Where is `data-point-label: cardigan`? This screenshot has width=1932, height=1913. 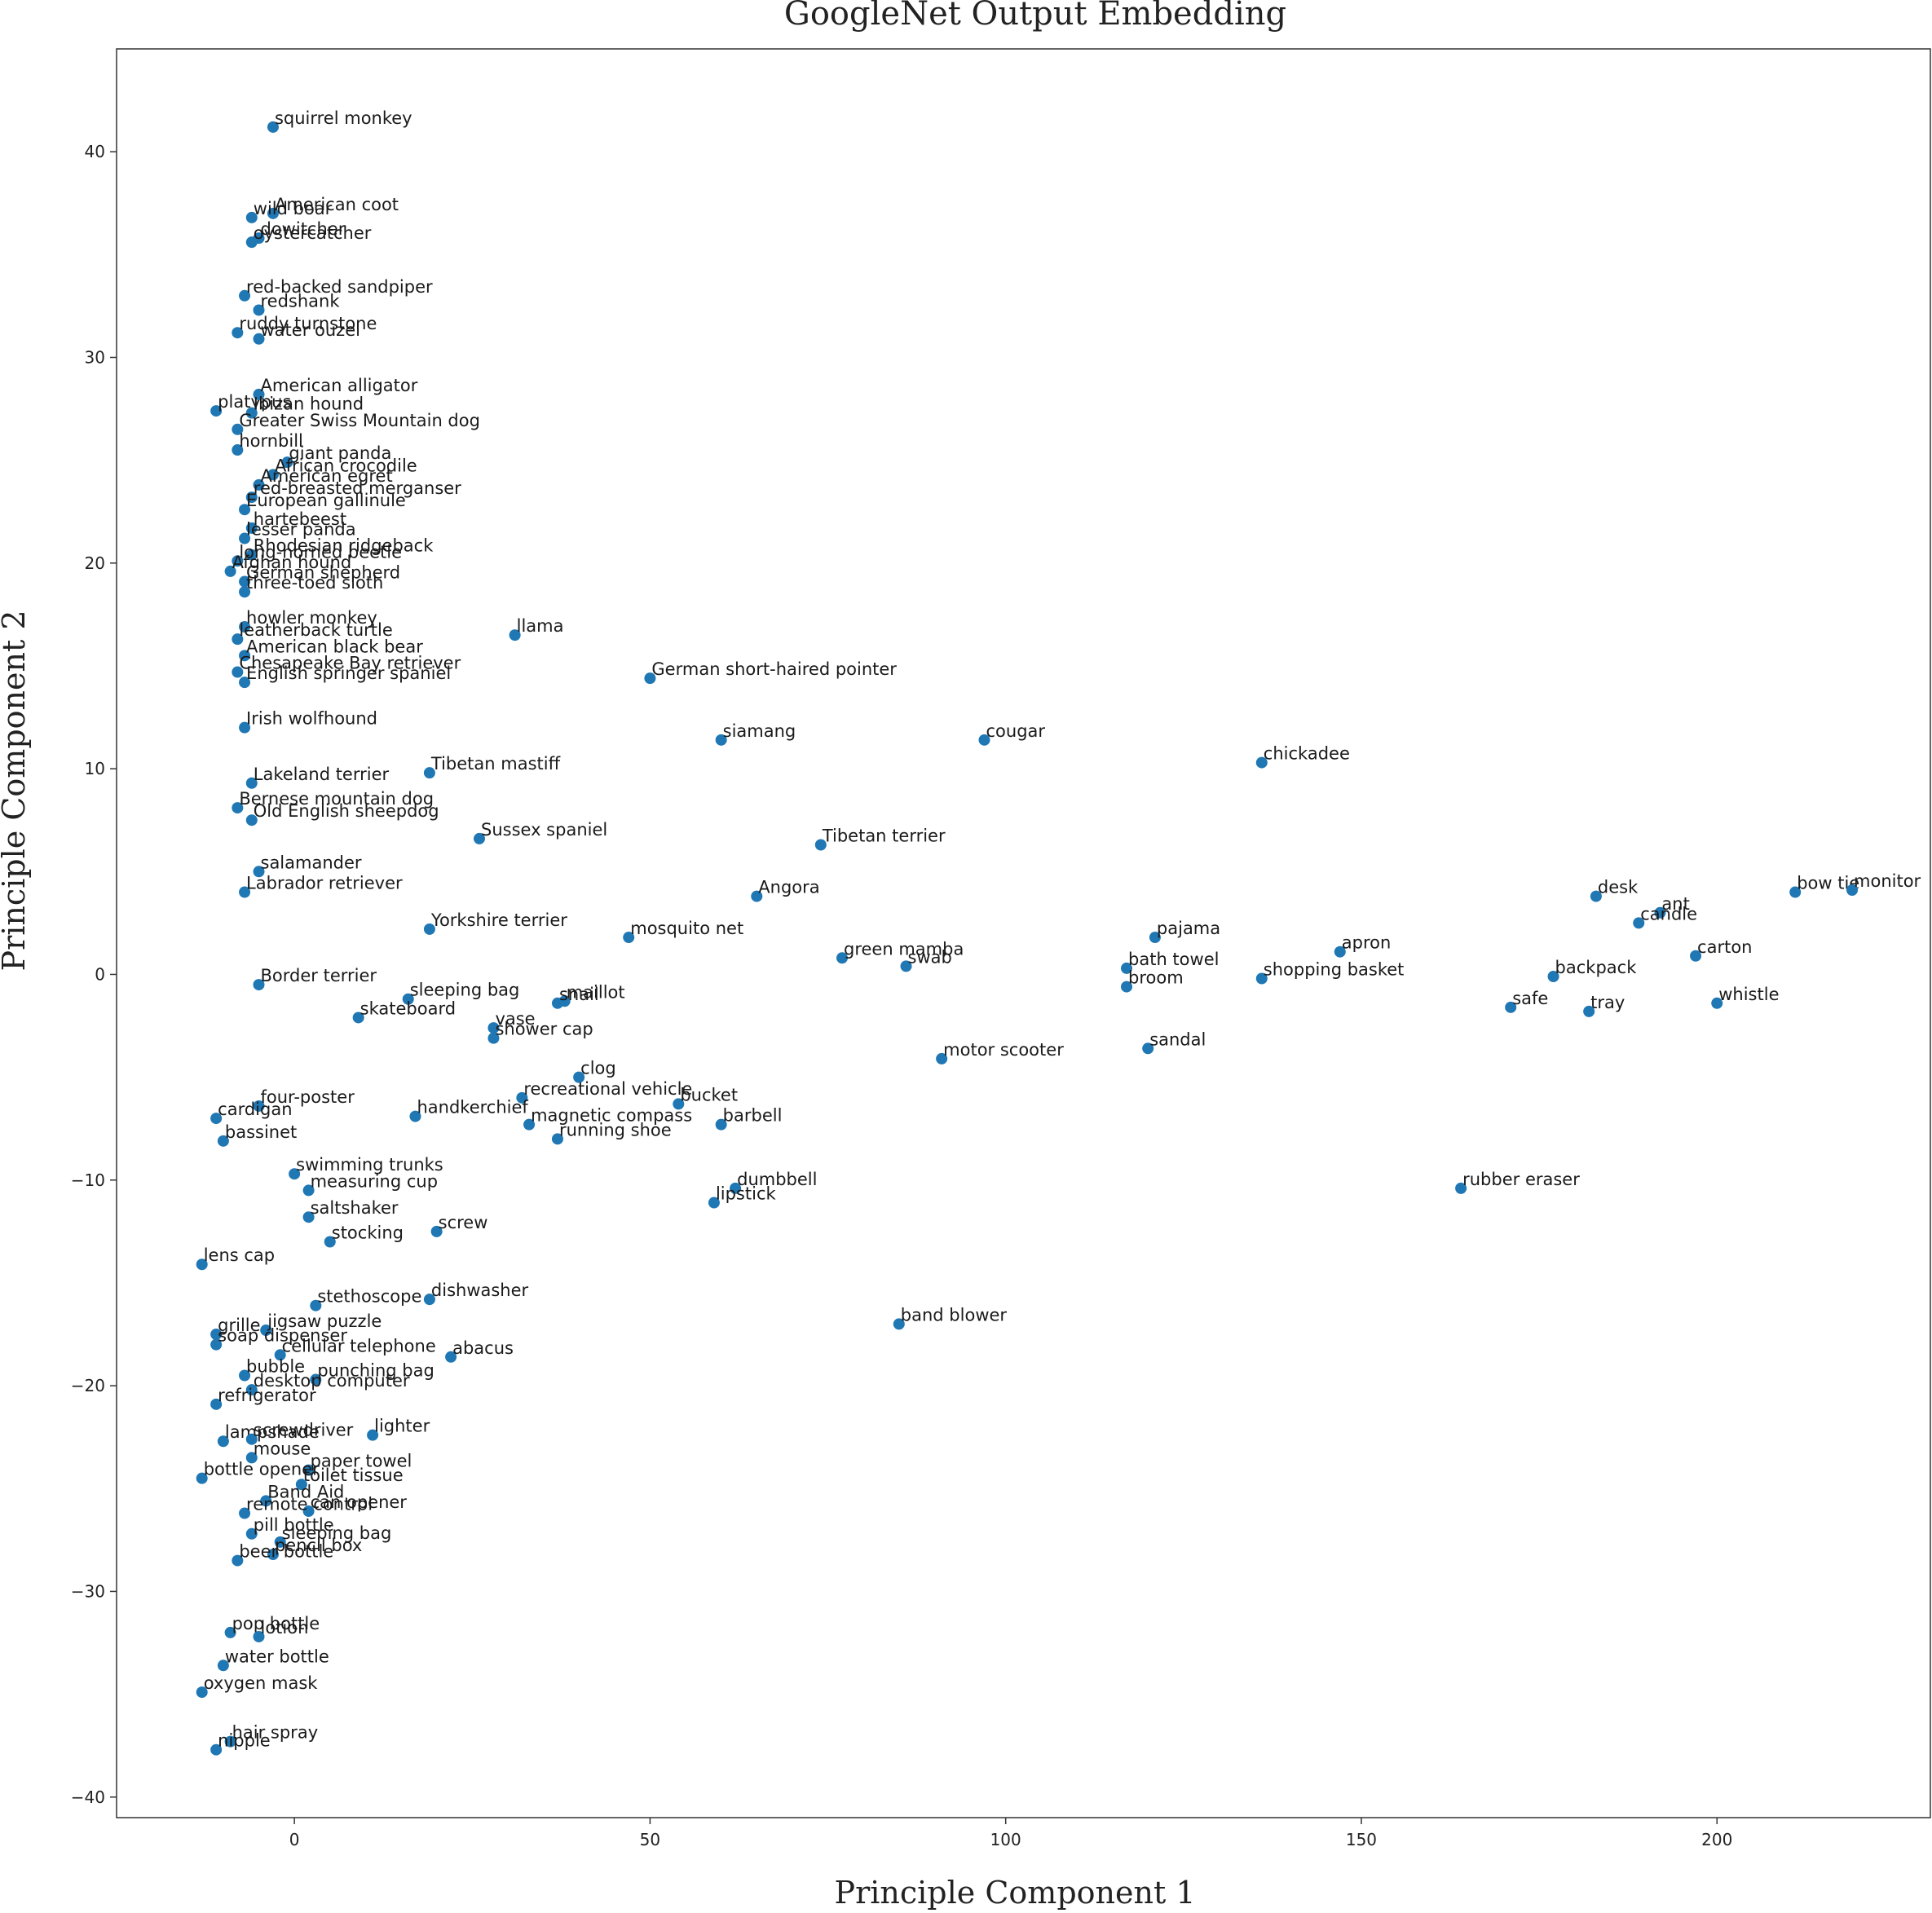 data-point-label: cardigan is located at coordinates (255, 1109).